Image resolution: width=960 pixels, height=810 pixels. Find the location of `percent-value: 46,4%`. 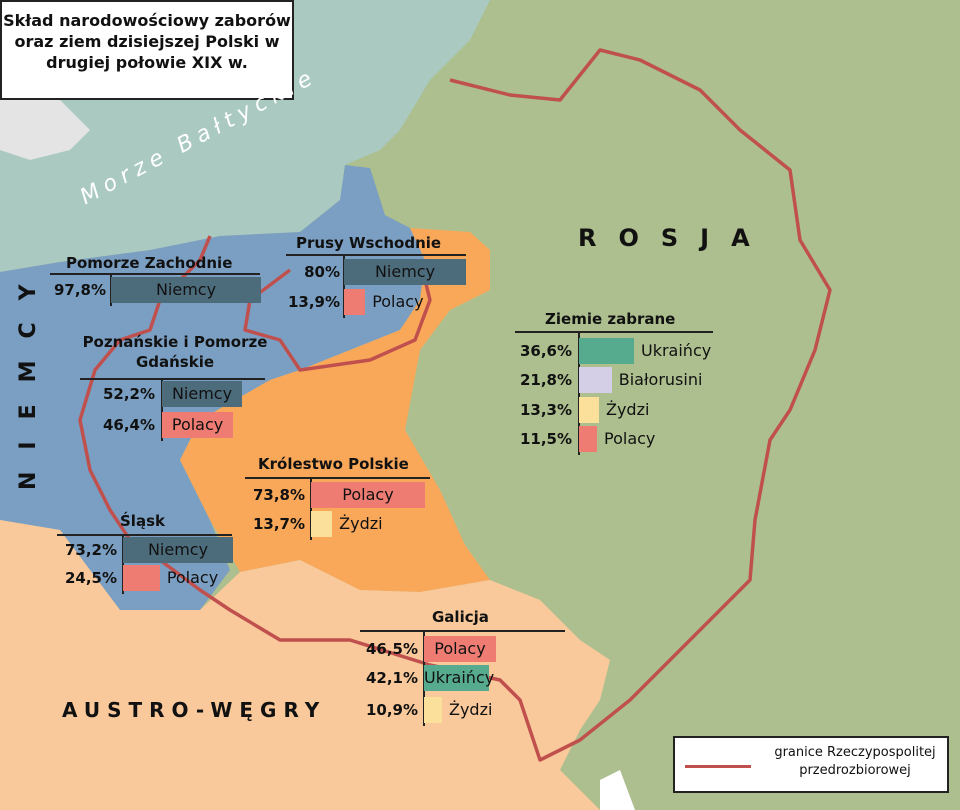

percent-value: 46,4% is located at coordinates (128, 425).